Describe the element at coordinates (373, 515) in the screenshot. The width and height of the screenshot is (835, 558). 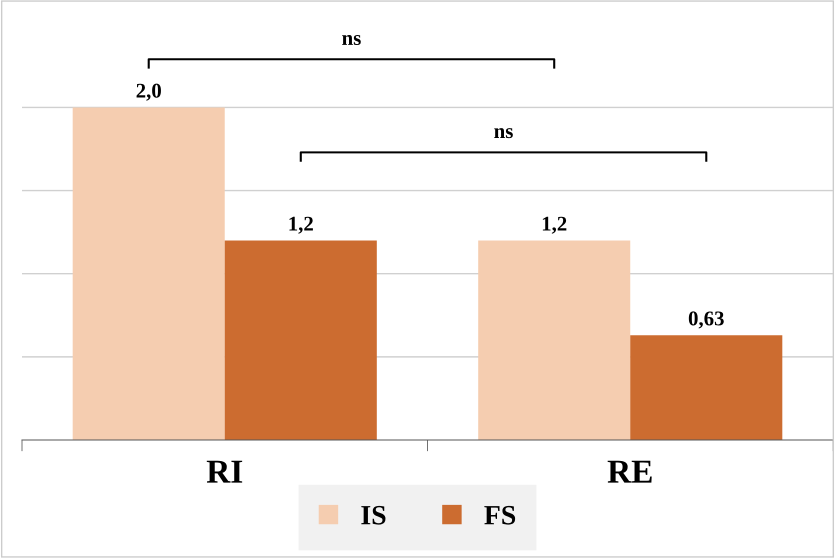
I see `legend-label: IS` at that location.